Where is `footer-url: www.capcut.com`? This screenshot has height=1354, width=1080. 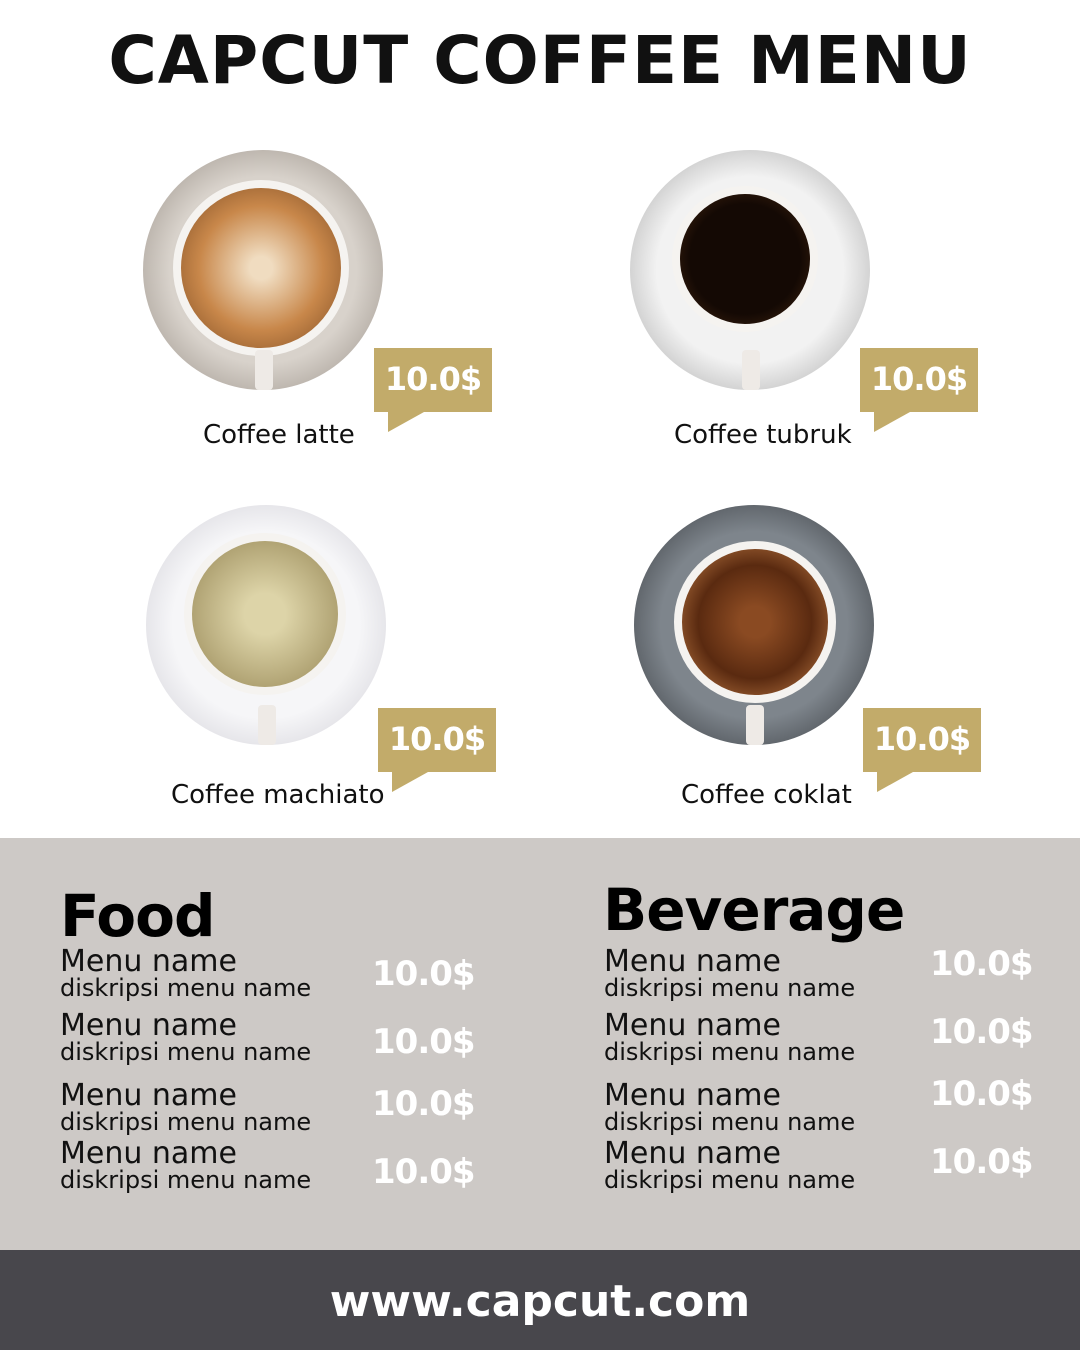
footer-url: www.capcut.com is located at coordinates (540, 1300).